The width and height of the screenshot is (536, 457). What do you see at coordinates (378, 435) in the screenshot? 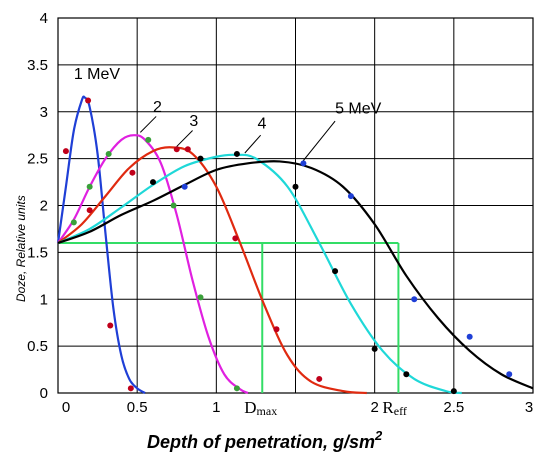
I see `x-axis-label-sup: 2` at bounding box center [378, 435].